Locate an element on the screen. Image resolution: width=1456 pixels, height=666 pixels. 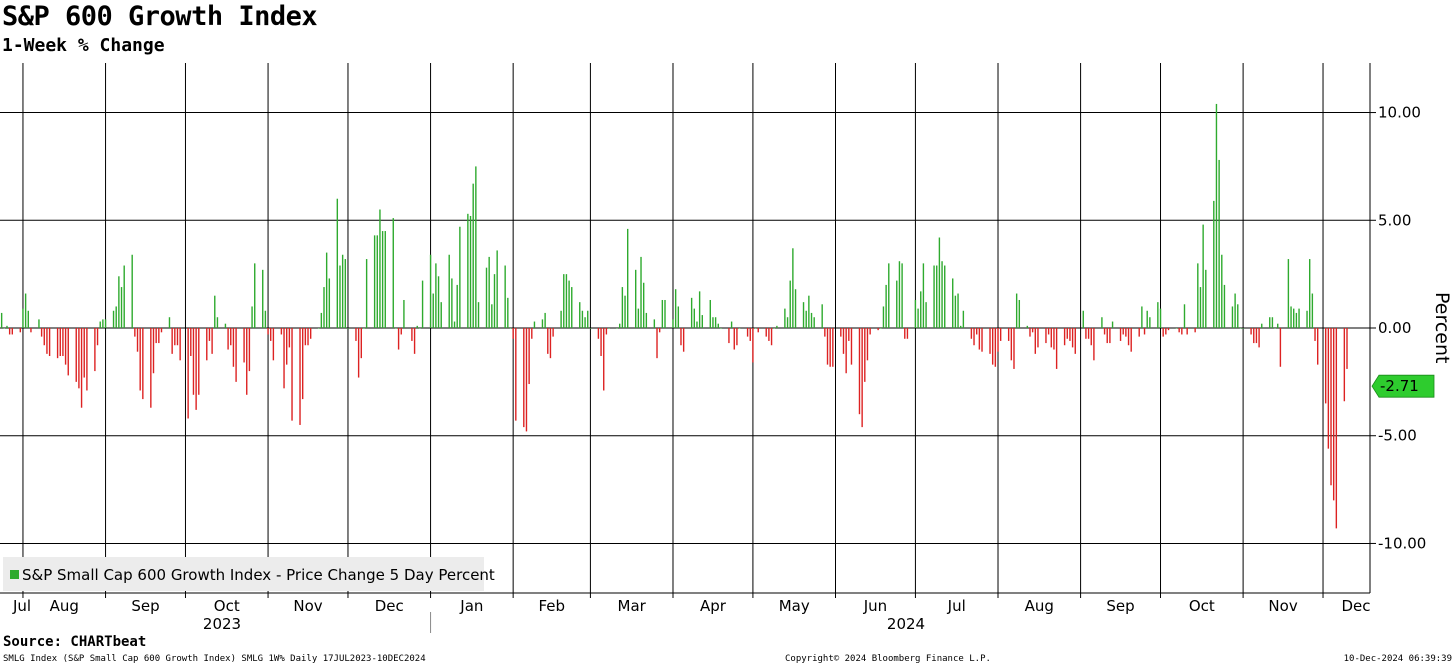
x-tick-label: Dec is located at coordinates (1355, 606).